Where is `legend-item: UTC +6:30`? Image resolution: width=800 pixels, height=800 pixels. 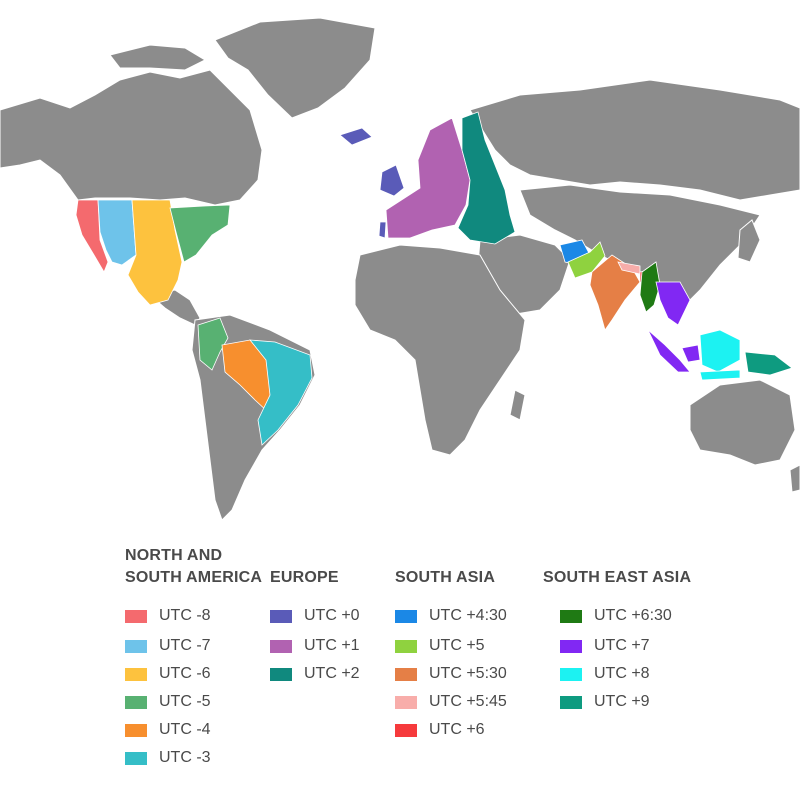 legend-item: UTC +6:30 is located at coordinates (616, 616).